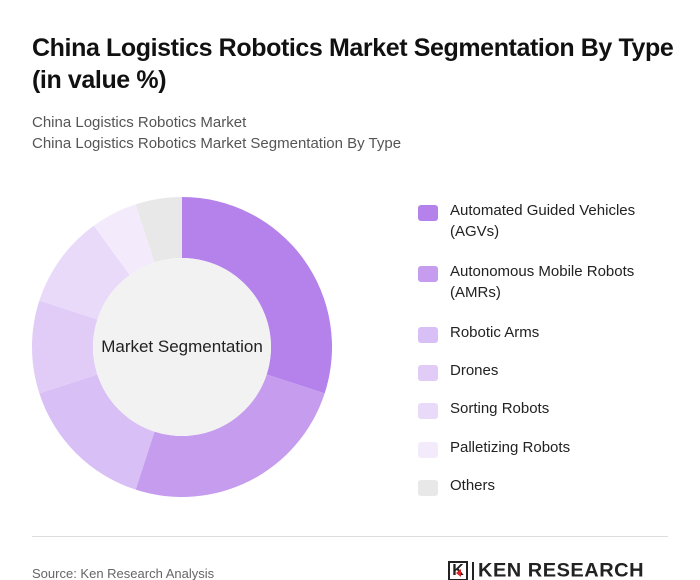 The height and width of the screenshot is (580, 700). I want to click on legend-item-amr: Autonomous Mobile Robots (AMRs), so click(544, 282).